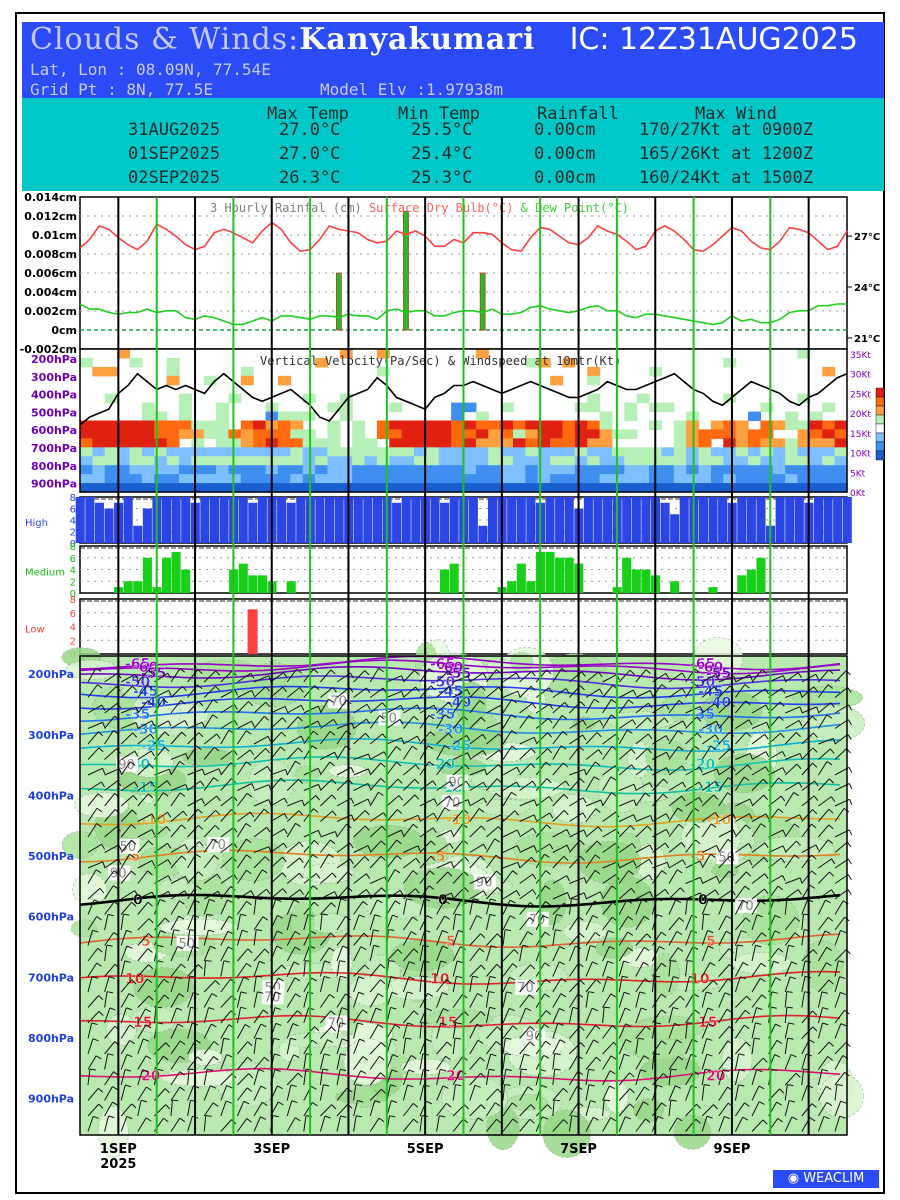 The image size is (900, 1200). I want to click on windspeed-tick-label: 10Kt, so click(860, 455).